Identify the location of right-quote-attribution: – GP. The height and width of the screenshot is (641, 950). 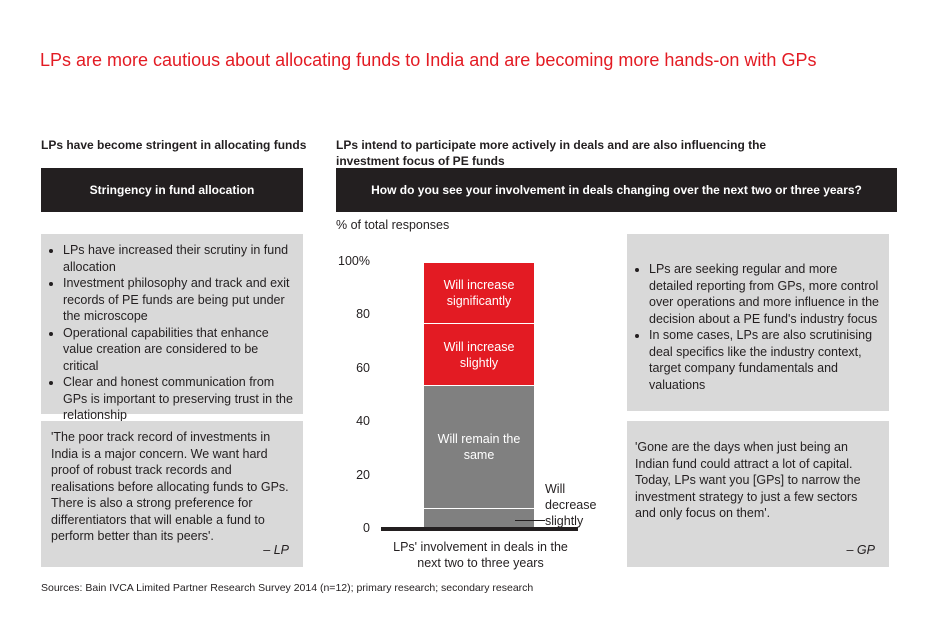
(861, 550).